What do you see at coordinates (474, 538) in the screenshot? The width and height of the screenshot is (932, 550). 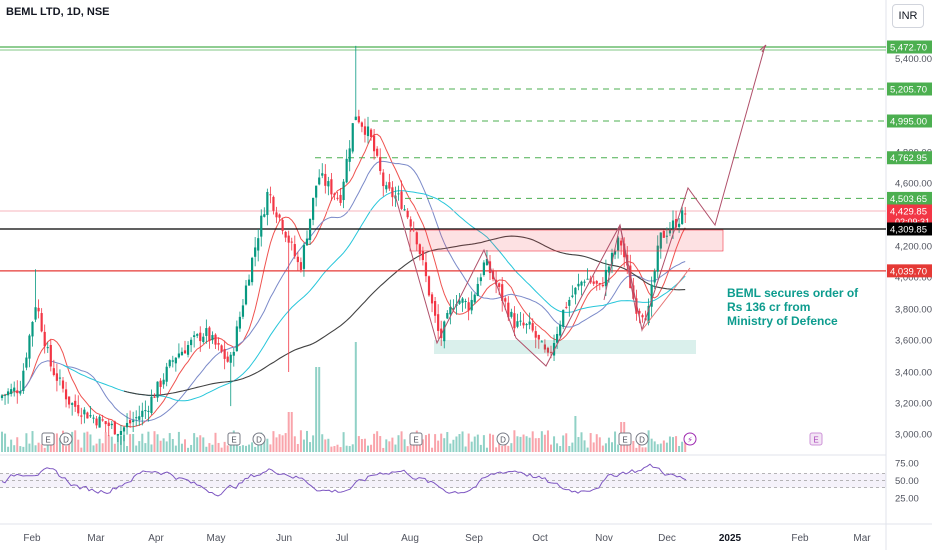 I see `x-axis-tick: Sep` at bounding box center [474, 538].